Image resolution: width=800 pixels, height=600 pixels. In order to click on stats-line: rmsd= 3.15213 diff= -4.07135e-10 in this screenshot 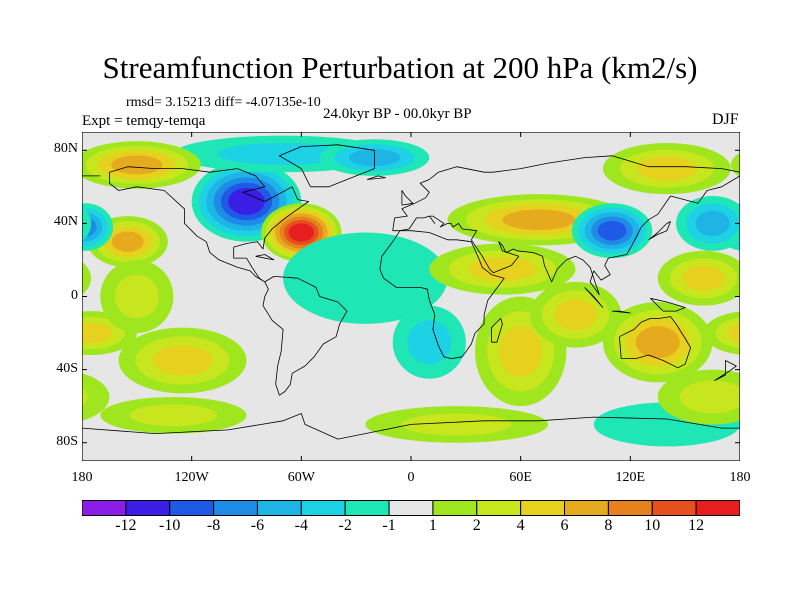, I will do `click(223, 102)`.